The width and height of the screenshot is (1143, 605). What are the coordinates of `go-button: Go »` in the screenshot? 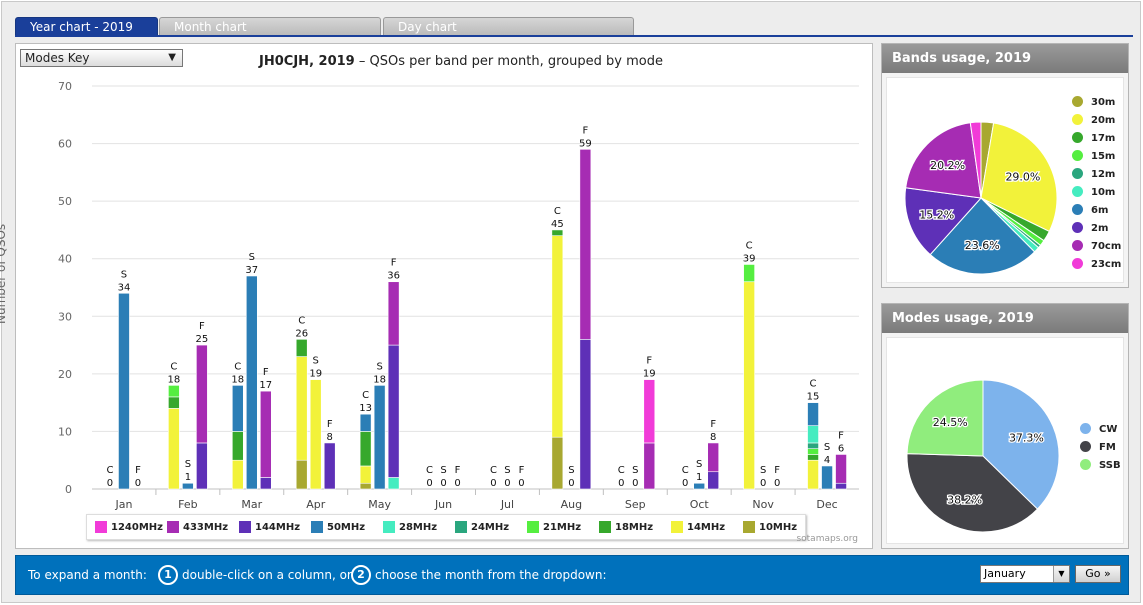 It's located at (1098, 574).